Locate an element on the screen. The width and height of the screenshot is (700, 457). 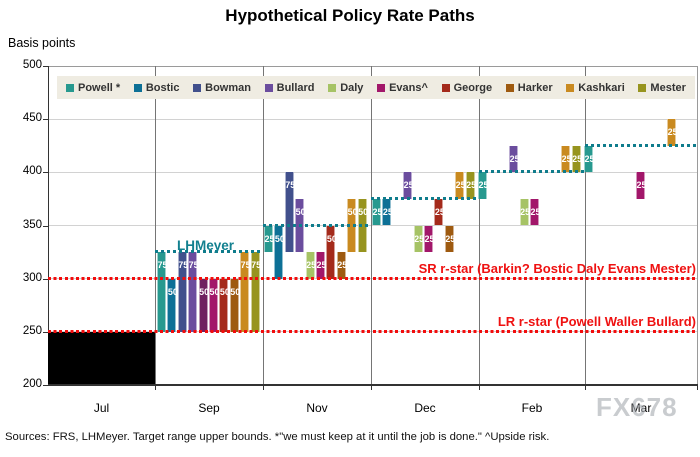
month-label-sep: Sep is located at coordinates (209, 408).